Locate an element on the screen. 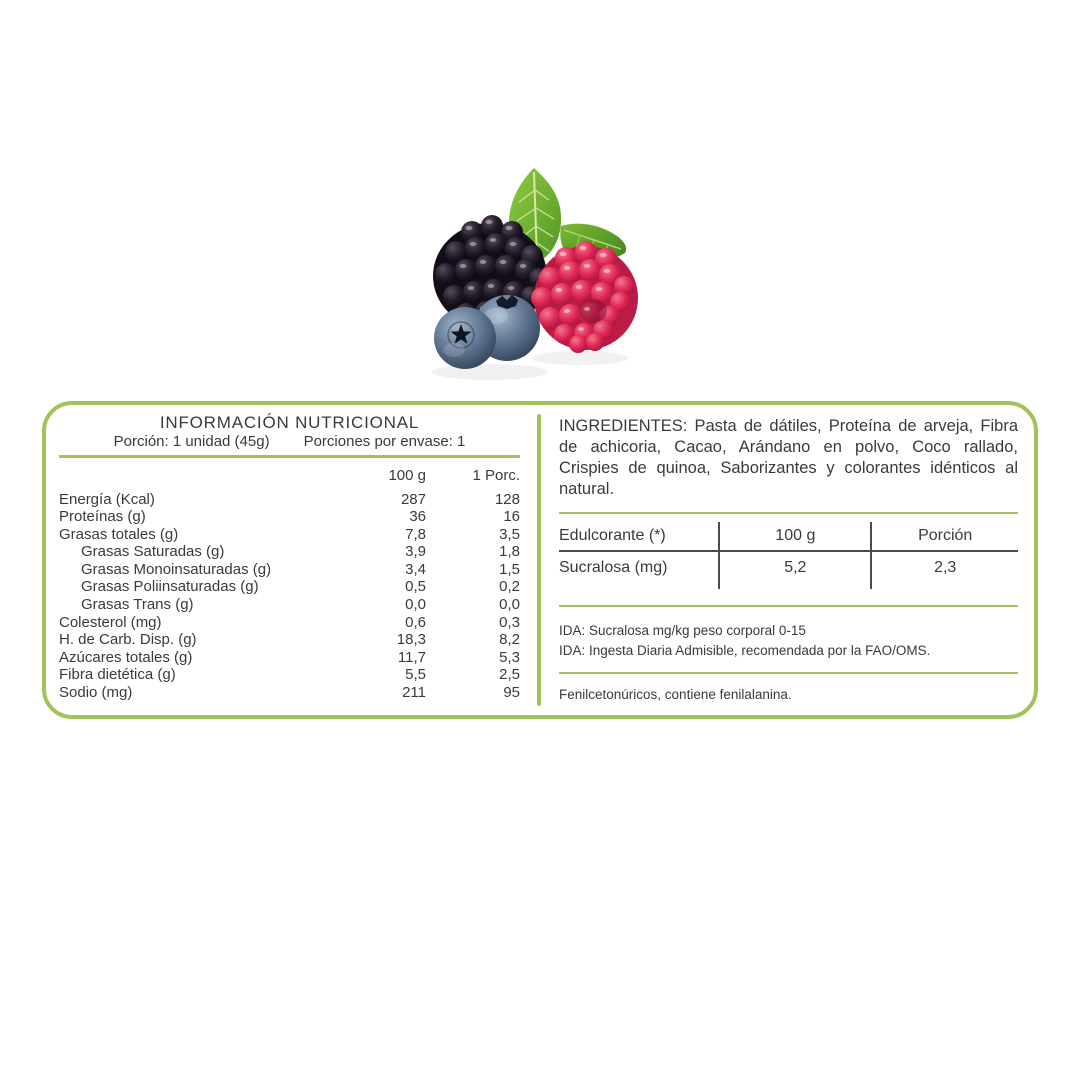  table-row: Grasas Trans (g) 0,0 0,0 is located at coordinates (300, 605).